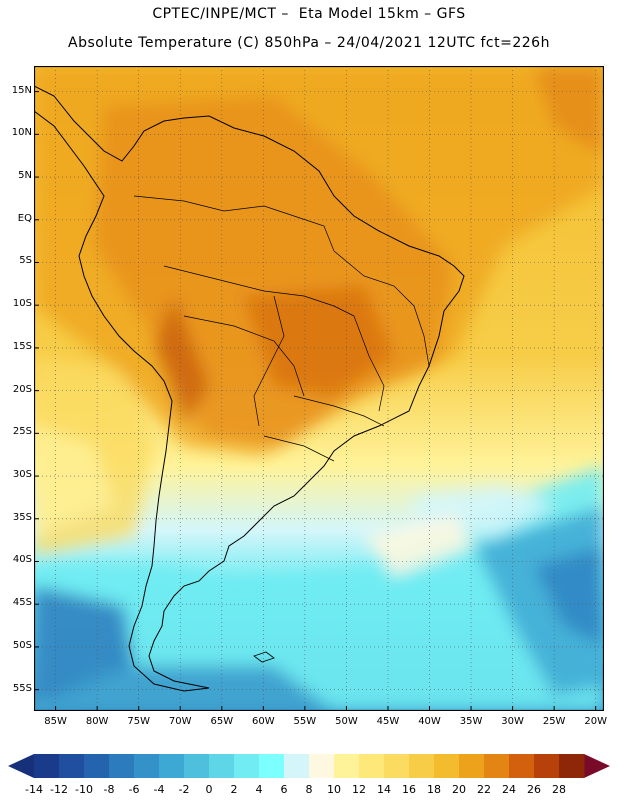  What do you see at coordinates (134, 789) in the screenshot?
I see `legend-label: -6` at bounding box center [134, 789].